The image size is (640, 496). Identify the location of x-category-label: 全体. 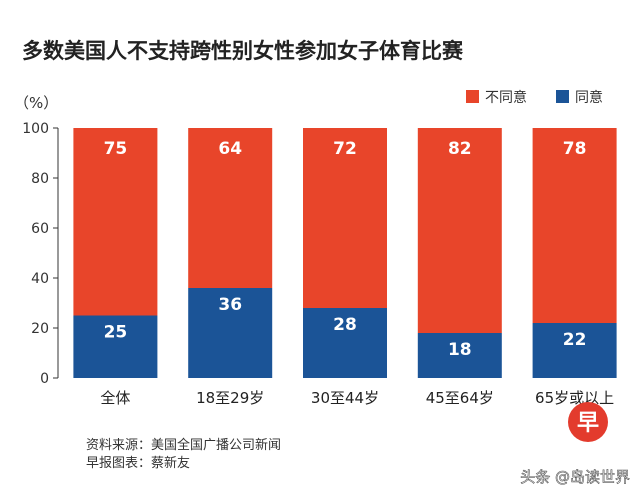
(115, 398).